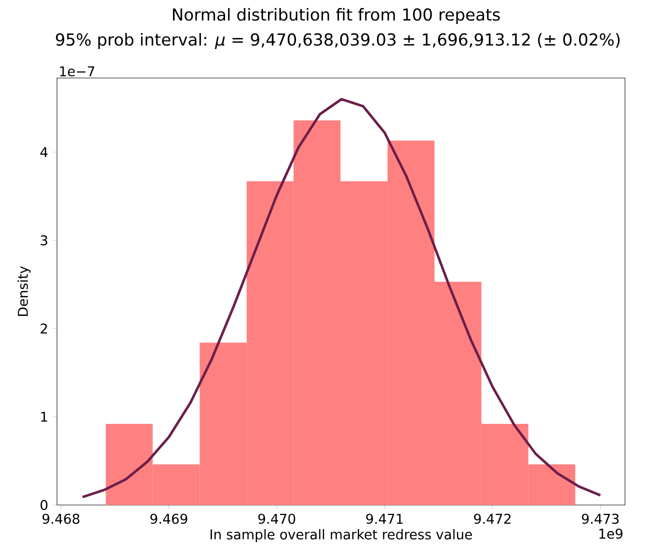 This screenshot has height=556, width=672. What do you see at coordinates (384, 519) in the screenshot?
I see `x-tick-label: 9.471` at bounding box center [384, 519].